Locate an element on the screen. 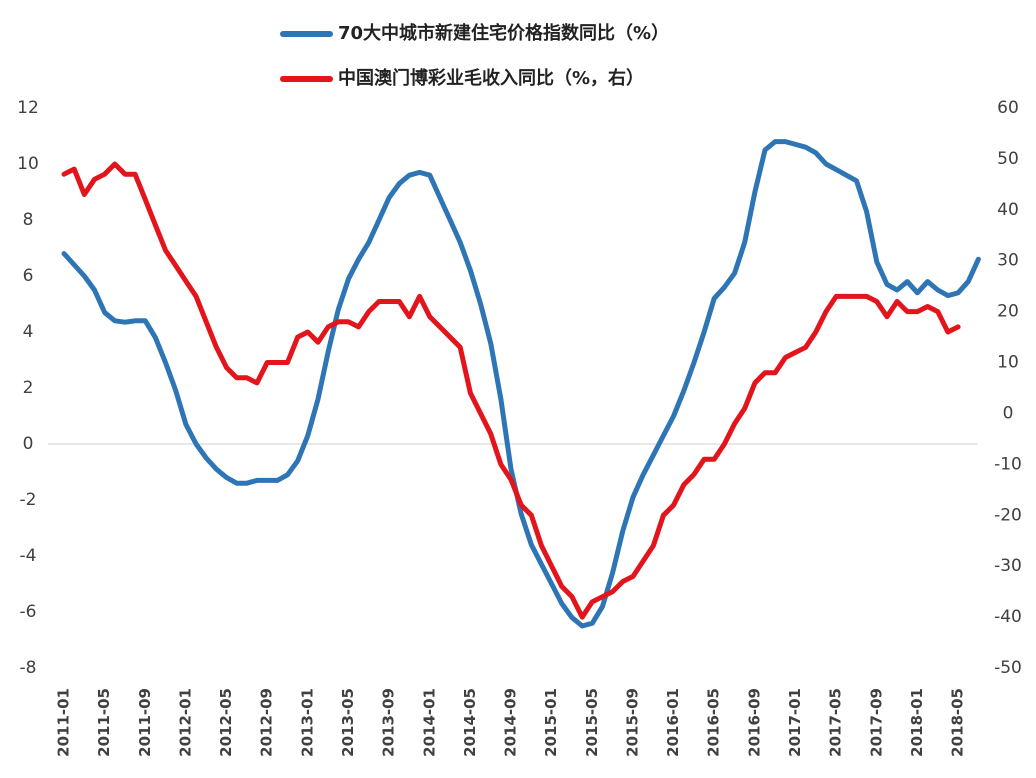 This screenshot has height=778, width=1036. x-tick-label: 2011-09 is located at coordinates (145, 722).